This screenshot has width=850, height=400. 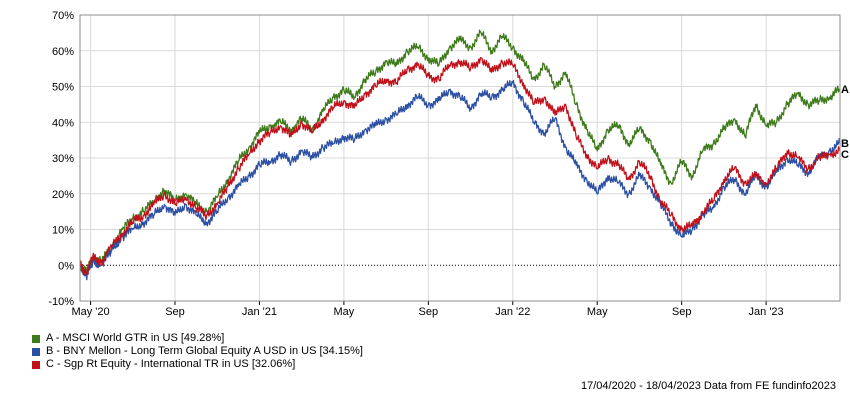 I want to click on legend-swatch-b, so click(x=36, y=351).